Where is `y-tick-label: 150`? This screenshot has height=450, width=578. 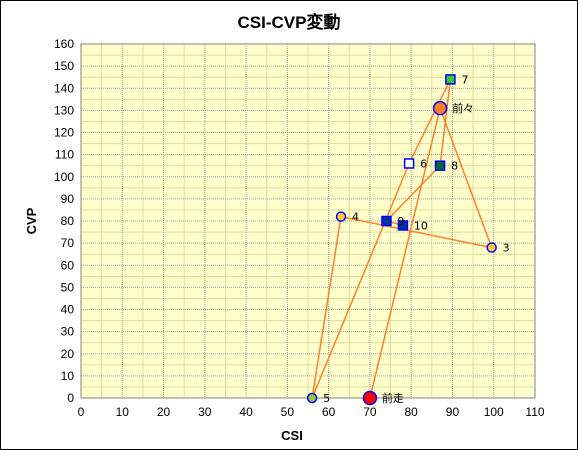
y-tick-label: 150 is located at coordinates (64, 66).